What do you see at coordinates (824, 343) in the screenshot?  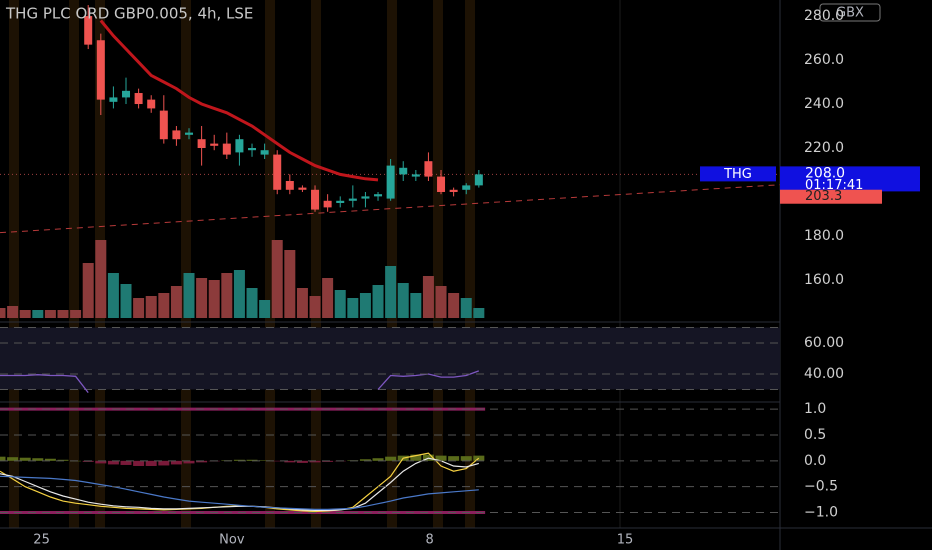 I see `y-tick-label: 60.00` at bounding box center [824, 343].